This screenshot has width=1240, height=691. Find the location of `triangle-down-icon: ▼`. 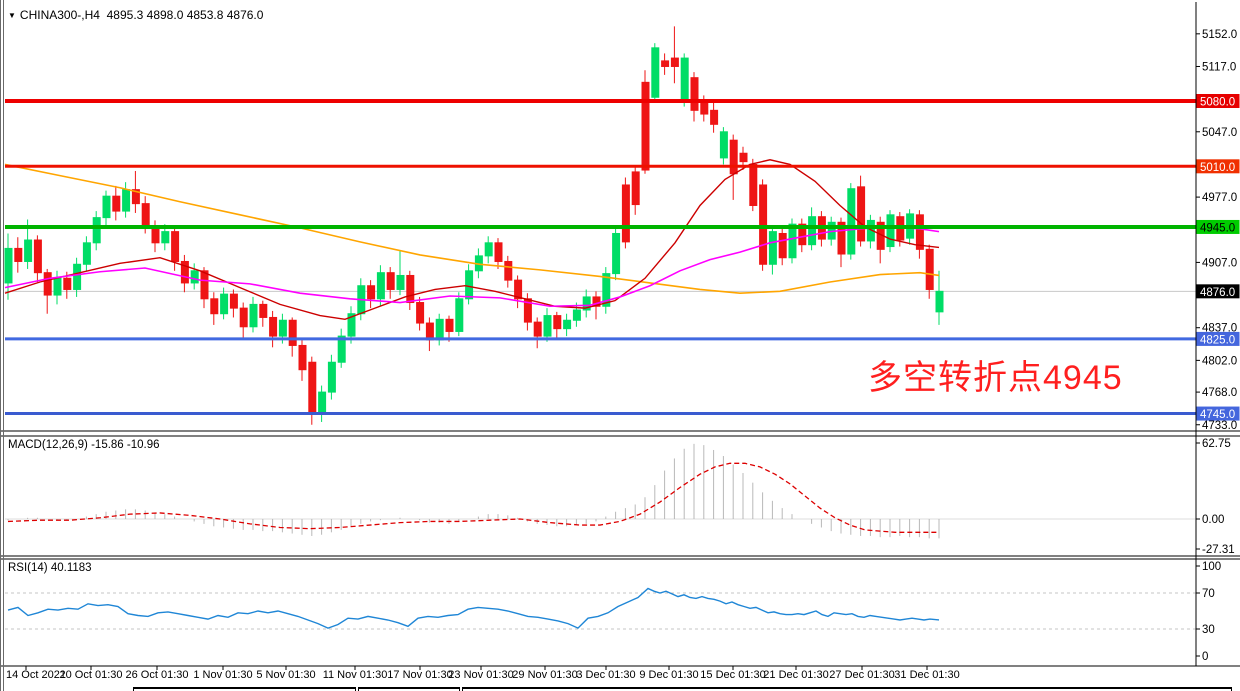

triangle-down-icon: ▼ is located at coordinates (12, 15).